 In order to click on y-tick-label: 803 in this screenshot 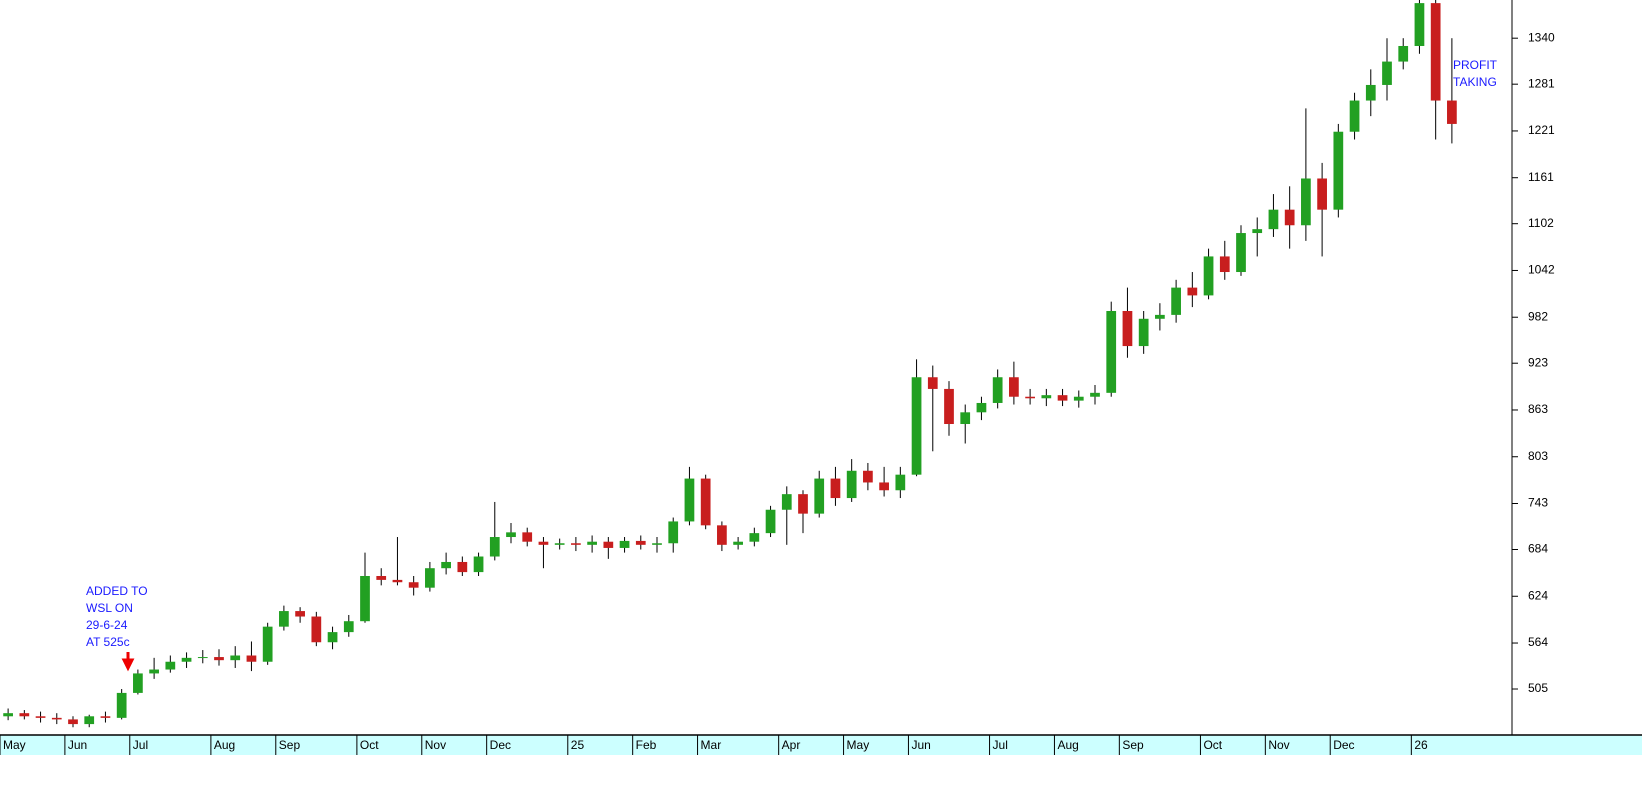, I will do `click(1538, 456)`.